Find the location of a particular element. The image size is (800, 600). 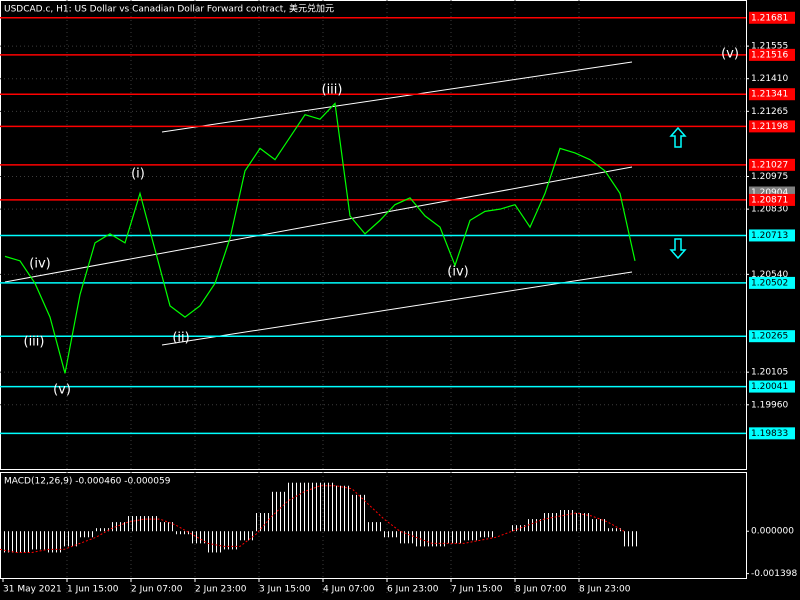

x-tick-label: 8 Jun 23:00 is located at coordinates (605, 590).